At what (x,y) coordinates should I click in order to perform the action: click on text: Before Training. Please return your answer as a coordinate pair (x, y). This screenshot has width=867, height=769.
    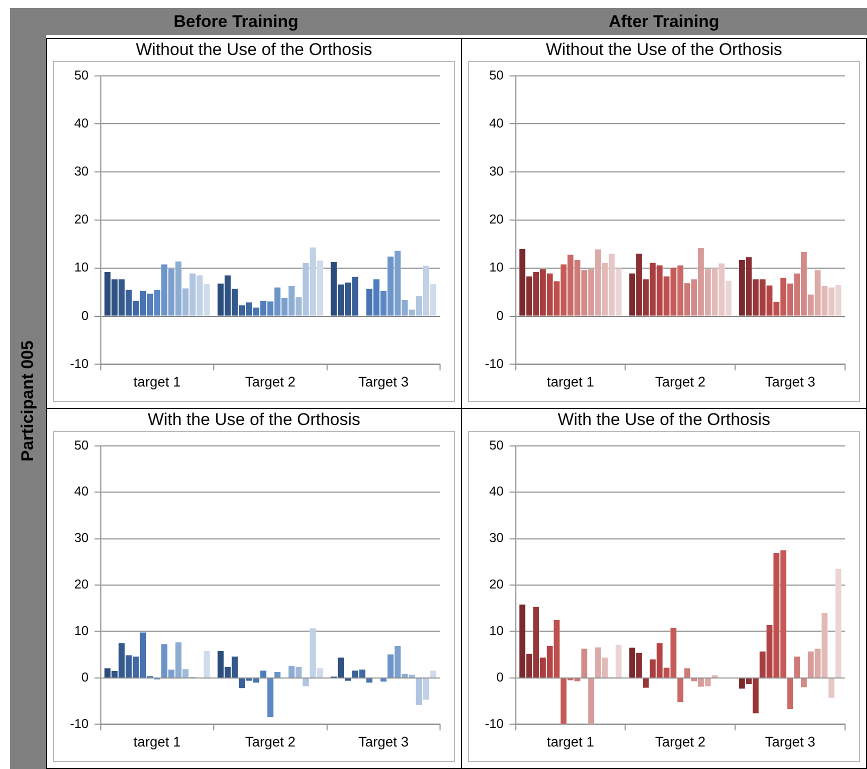
    Looking at the image, I should click on (236, 21).